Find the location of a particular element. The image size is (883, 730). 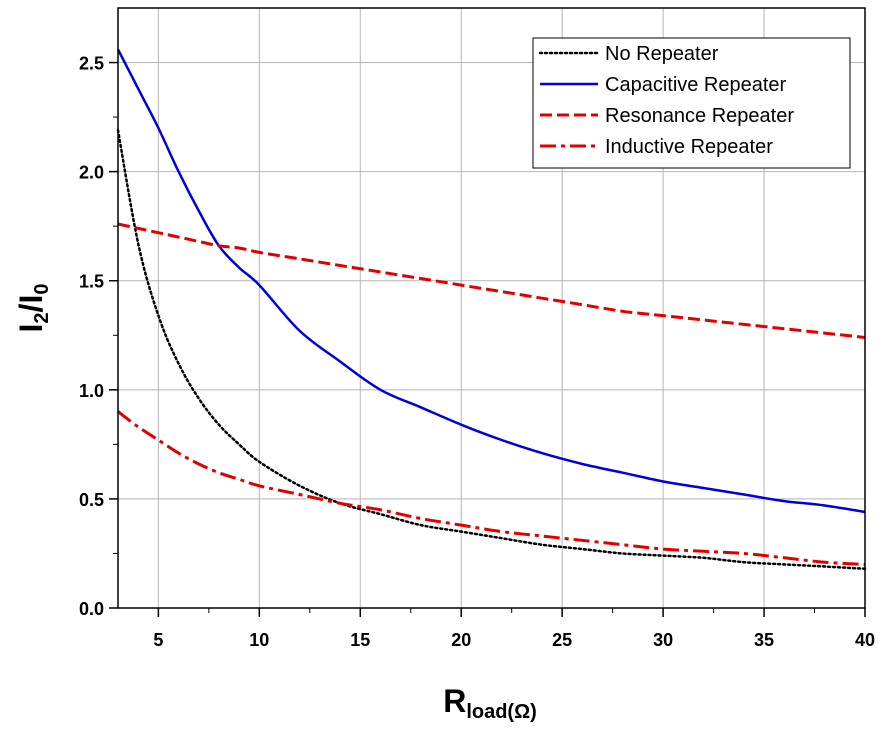

y-tick-label-1: 0.5 is located at coordinates (91, 500).